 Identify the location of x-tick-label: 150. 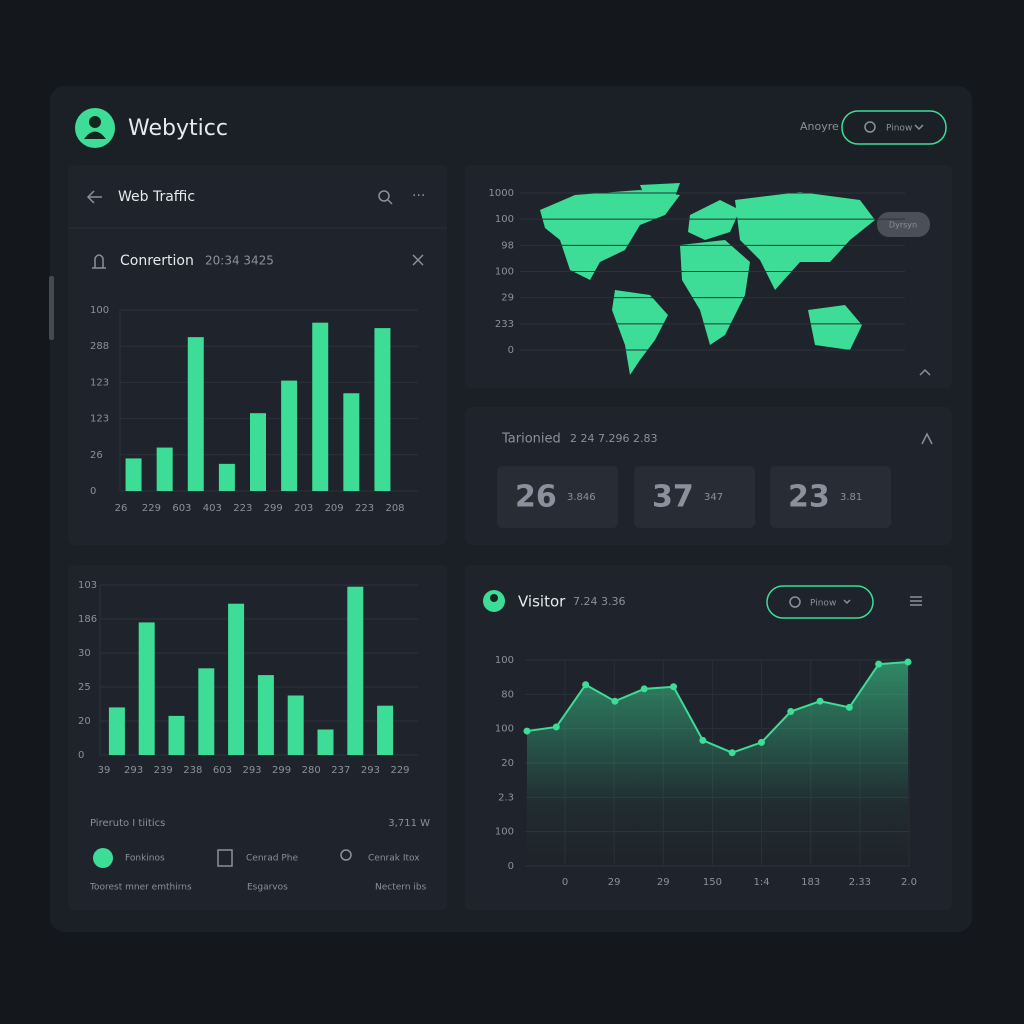
(712, 882).